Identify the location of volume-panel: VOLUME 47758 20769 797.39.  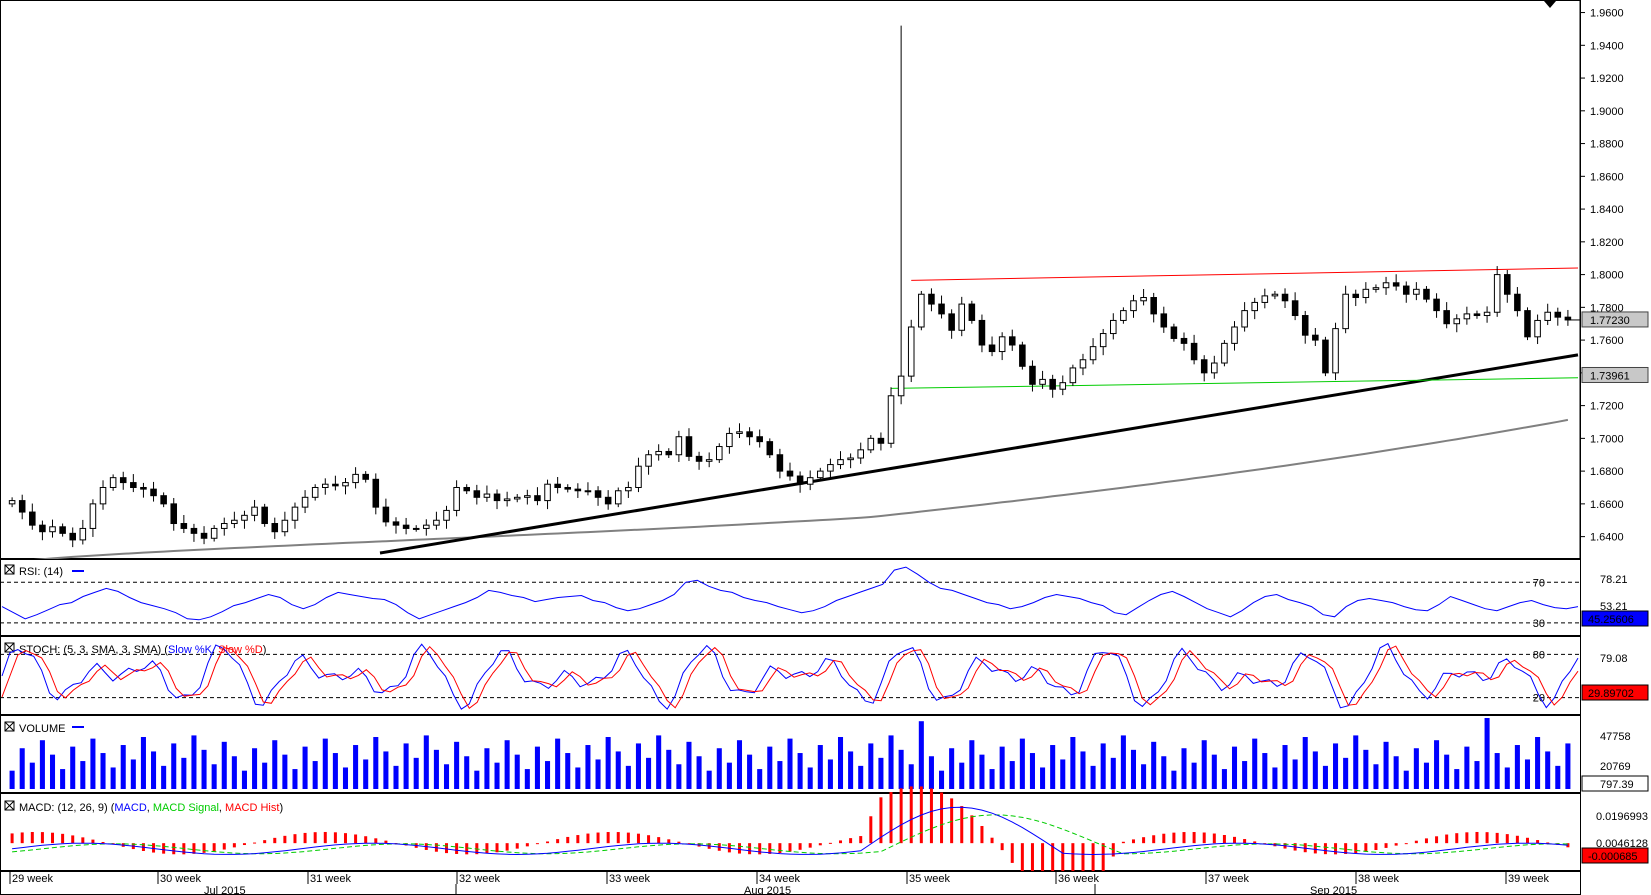
(824, 754).